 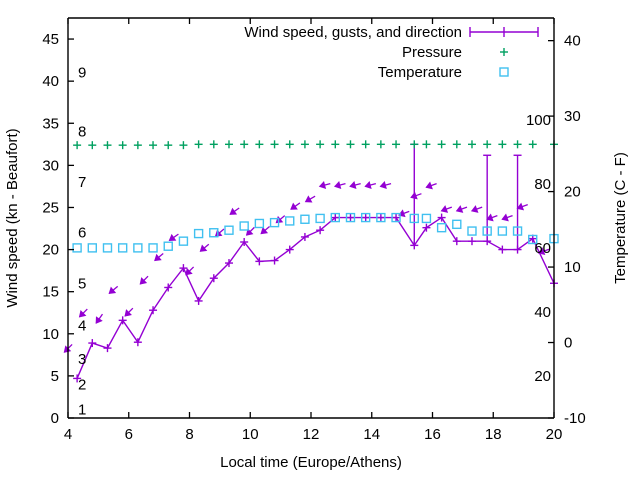 I want to click on series-pressure, so click(x=315, y=145).